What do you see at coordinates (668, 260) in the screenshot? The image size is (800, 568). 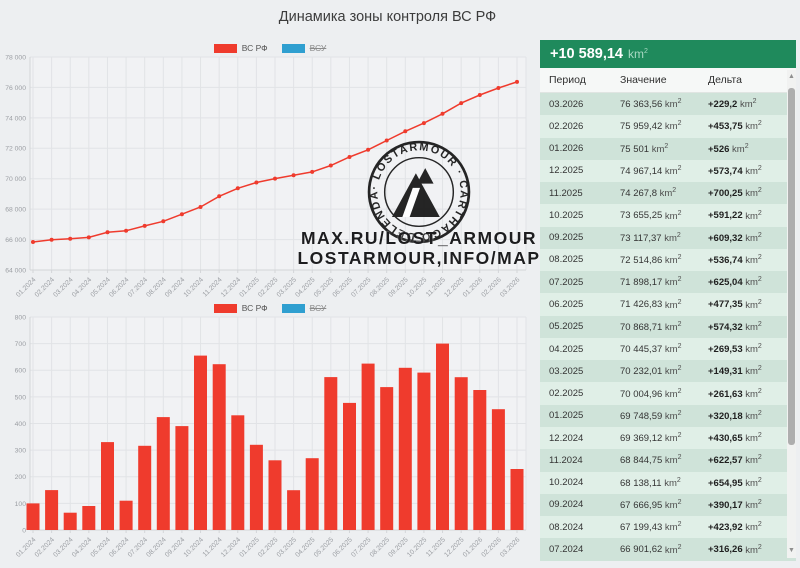 I see `table-row: 08.2025 72 514,86 km2 +536,74 km2` at bounding box center [668, 260].